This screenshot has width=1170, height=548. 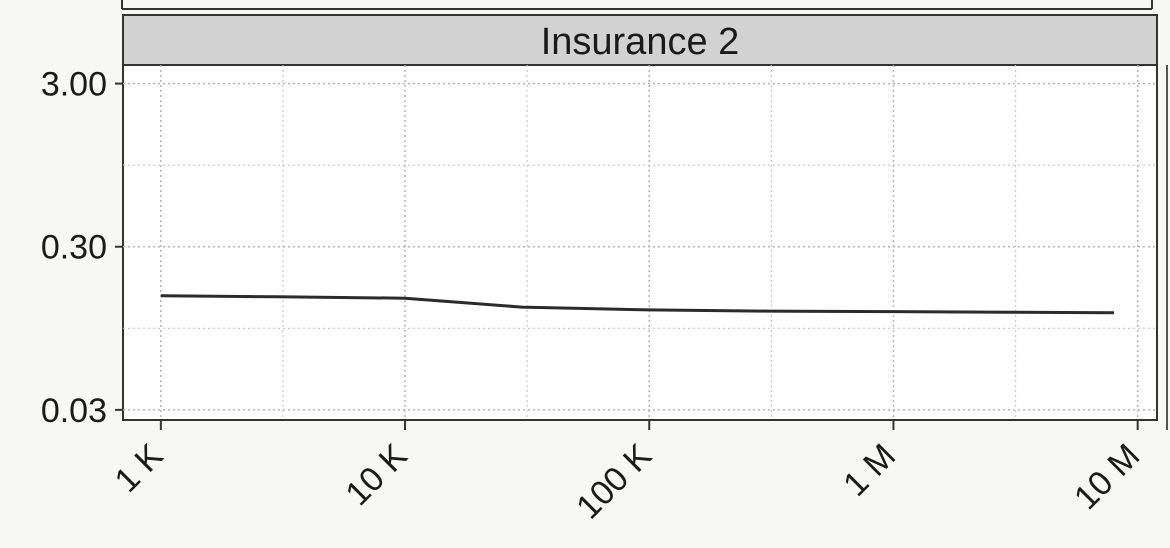 What do you see at coordinates (614, 482) in the screenshot?
I see `x-tick-label: 100 K` at bounding box center [614, 482].